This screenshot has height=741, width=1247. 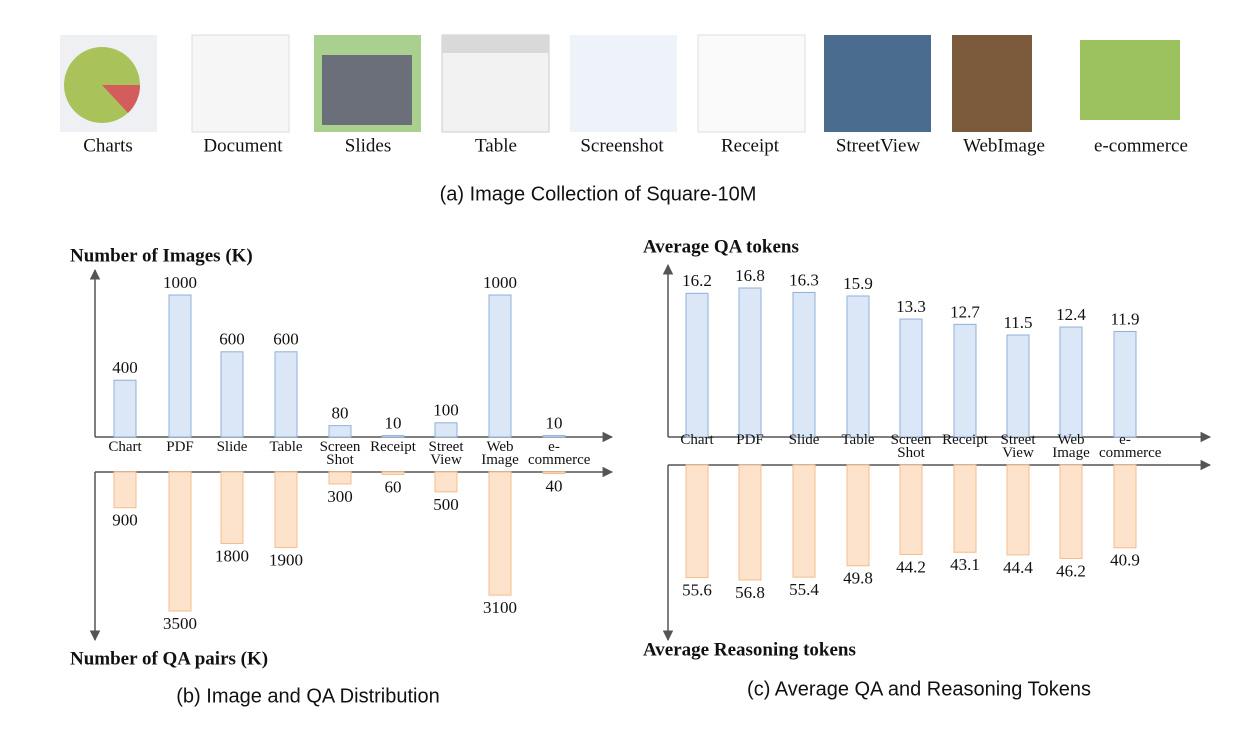 I want to click on thumbnail-label: Charts, so click(x=108, y=145).